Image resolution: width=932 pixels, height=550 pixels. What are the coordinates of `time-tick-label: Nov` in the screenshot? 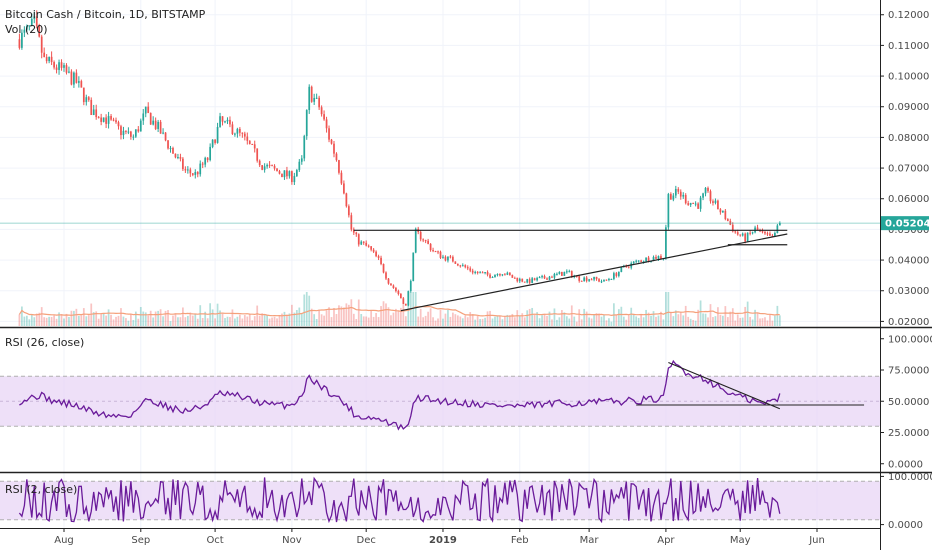 It's located at (292, 540).